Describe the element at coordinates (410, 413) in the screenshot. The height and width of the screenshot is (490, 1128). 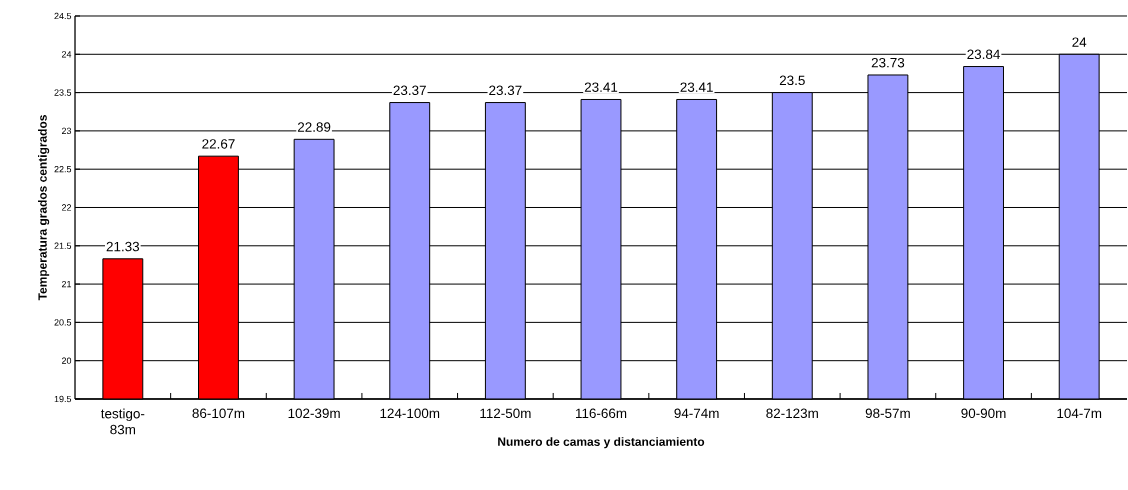
I see `x-tick-label: 124-100m` at that location.